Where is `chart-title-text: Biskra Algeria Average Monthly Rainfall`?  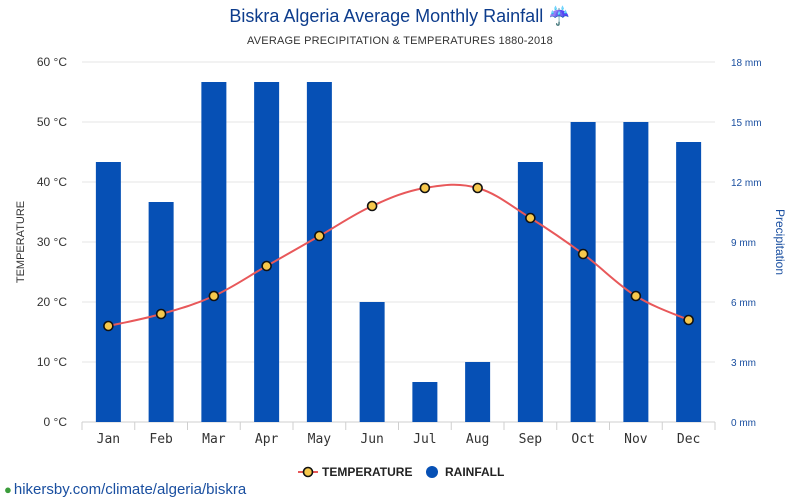
chart-title-text: Biskra Algeria Average Monthly Rainfall is located at coordinates (386, 16).